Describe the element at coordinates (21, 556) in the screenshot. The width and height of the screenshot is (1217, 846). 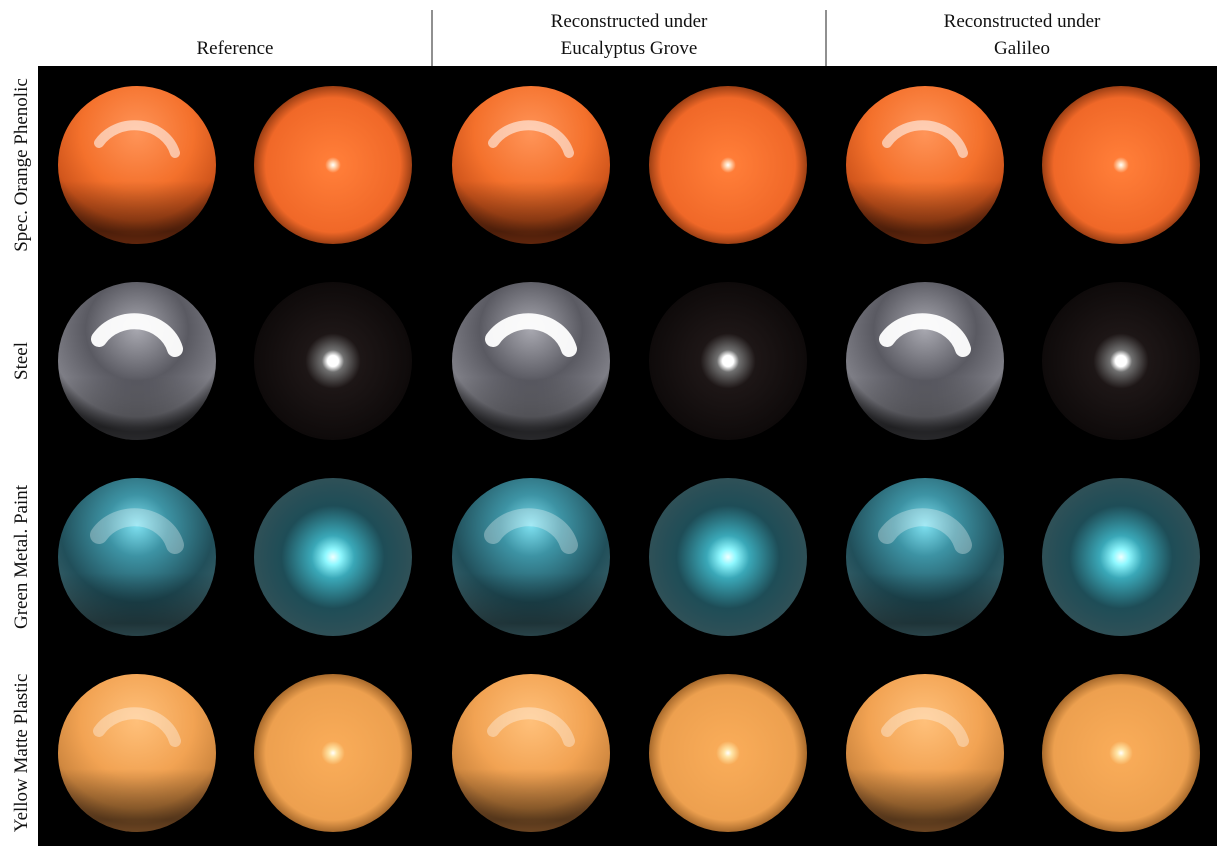
I see `row-label: Green Metal. Paint` at that location.